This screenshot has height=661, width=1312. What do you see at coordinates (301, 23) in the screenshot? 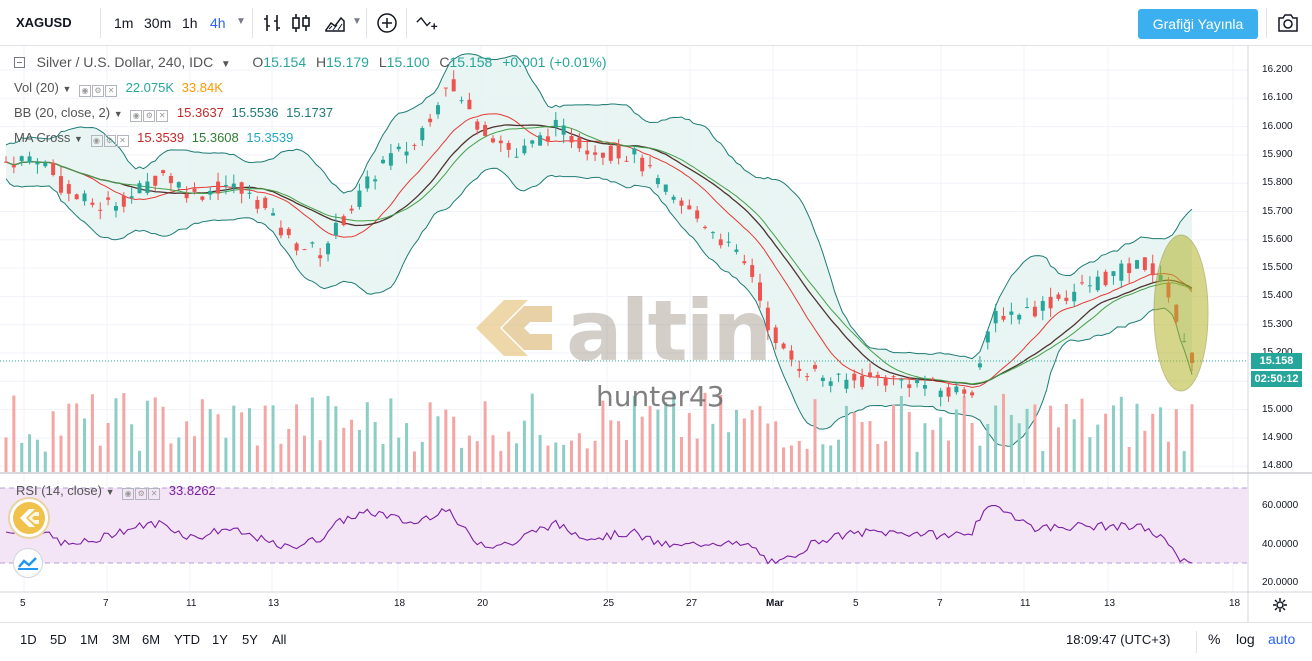
I see `candle-chart-style-icon` at bounding box center [301, 23].